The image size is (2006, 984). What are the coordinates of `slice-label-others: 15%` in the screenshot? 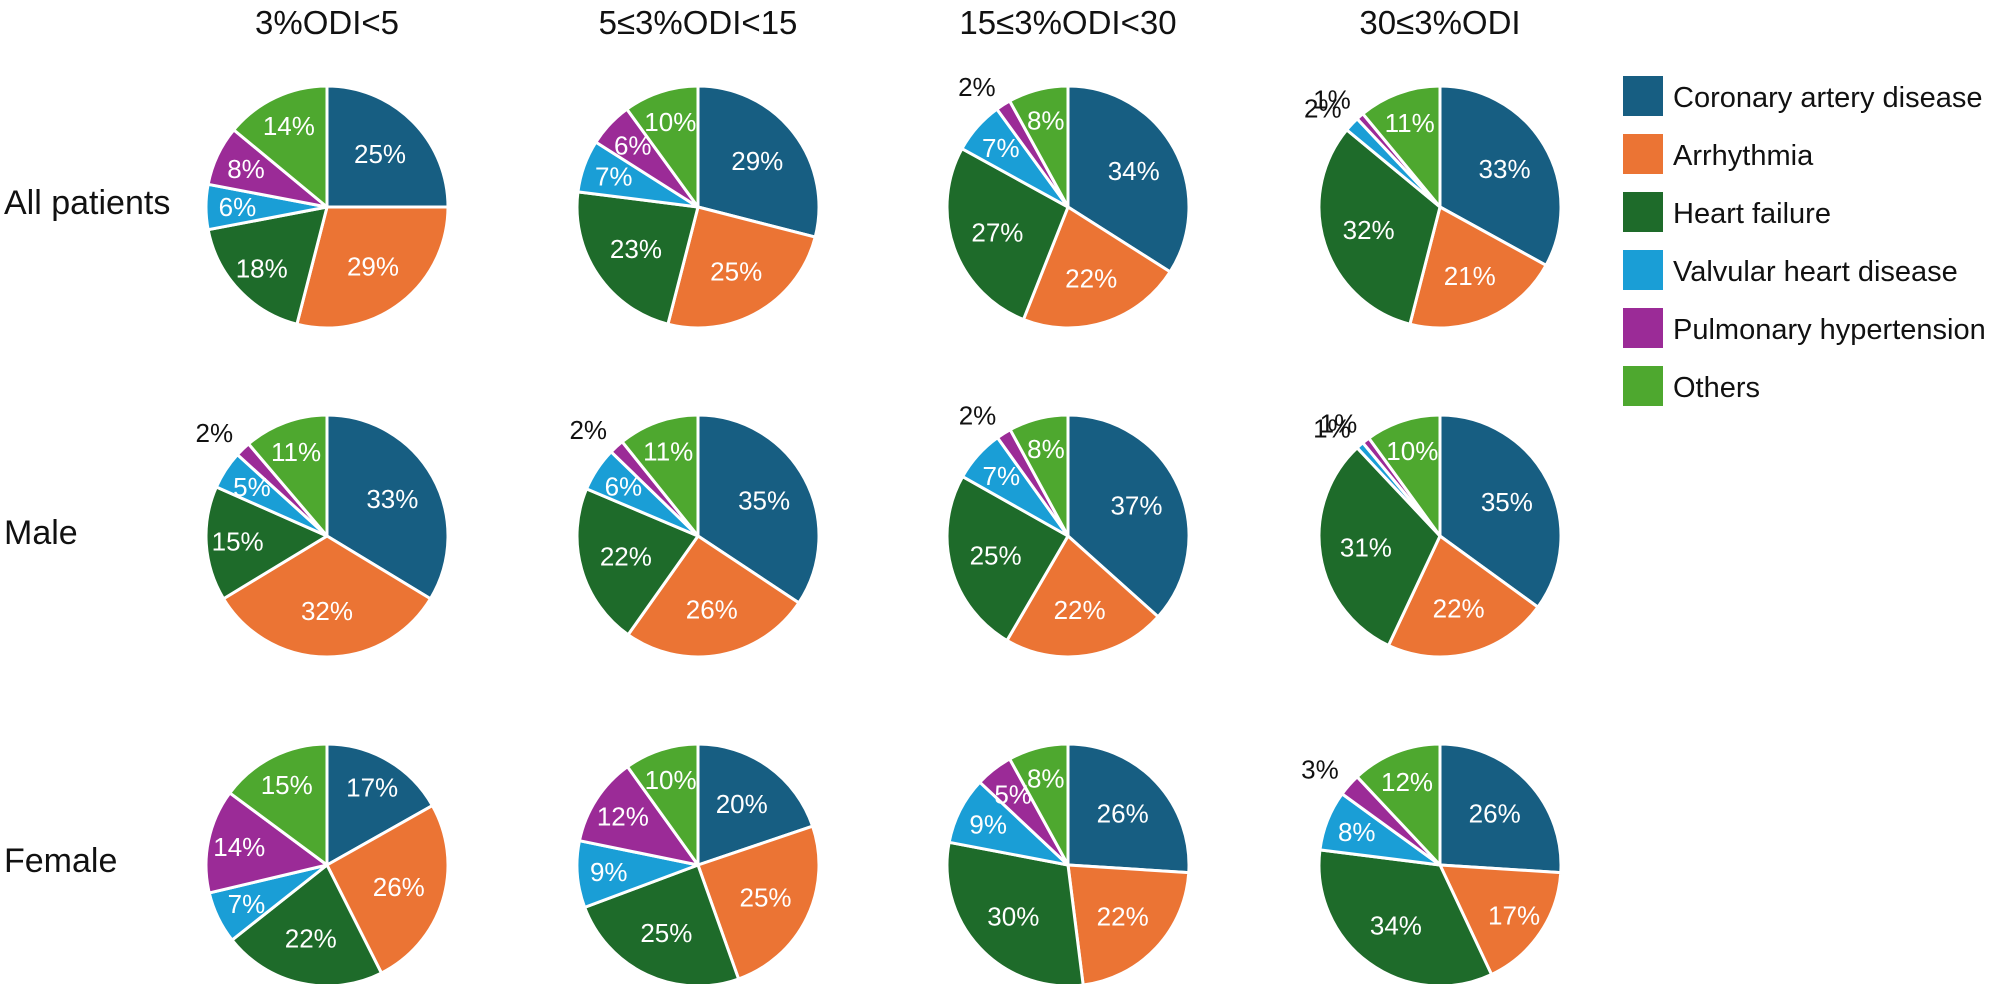 It's located at (287, 785).